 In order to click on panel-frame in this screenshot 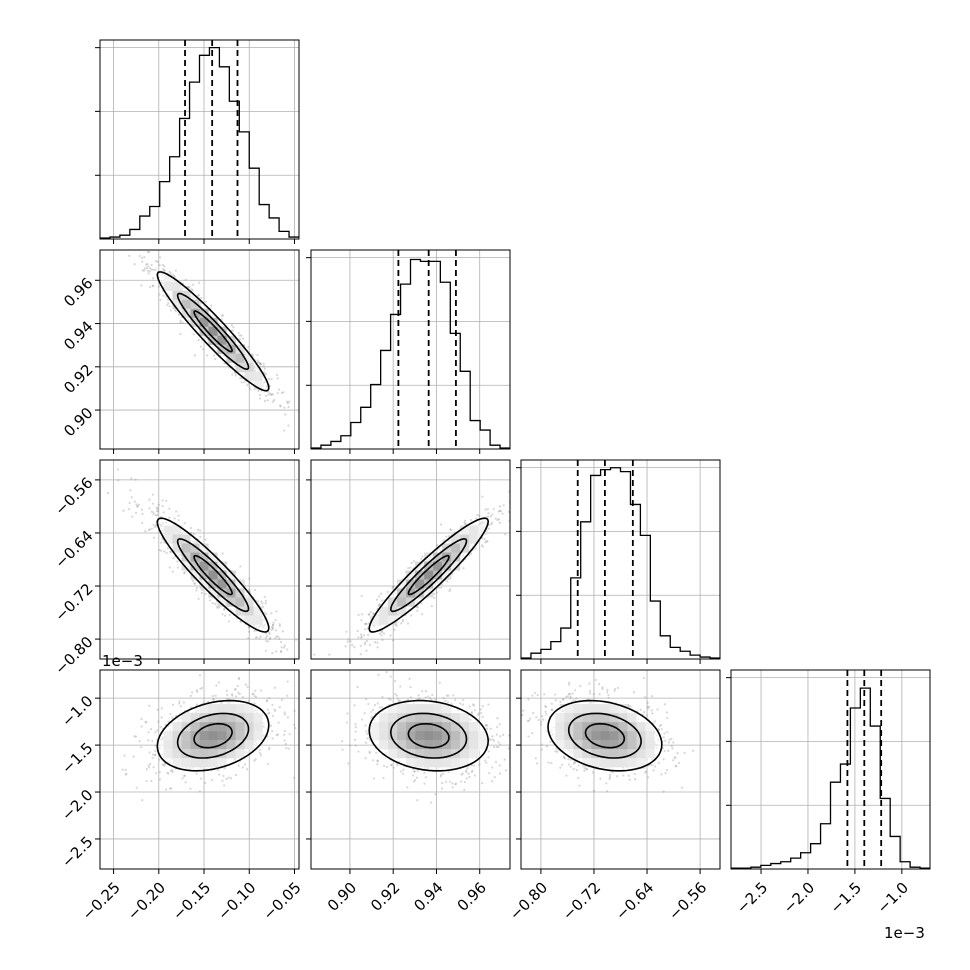, I will do `click(199, 139)`.